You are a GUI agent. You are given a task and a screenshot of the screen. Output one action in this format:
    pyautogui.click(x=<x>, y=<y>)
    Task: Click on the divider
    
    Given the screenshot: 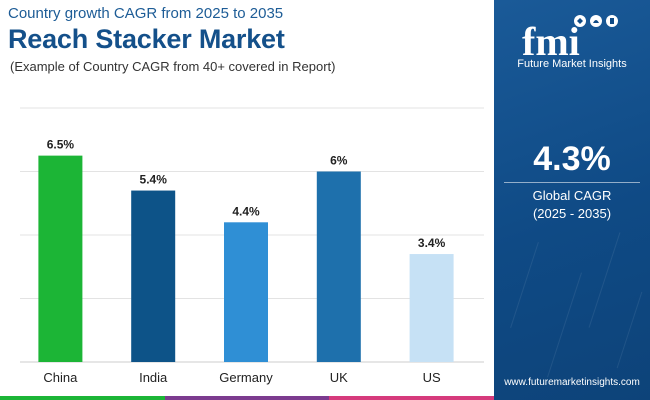 What is the action you would take?
    pyautogui.click(x=572, y=182)
    